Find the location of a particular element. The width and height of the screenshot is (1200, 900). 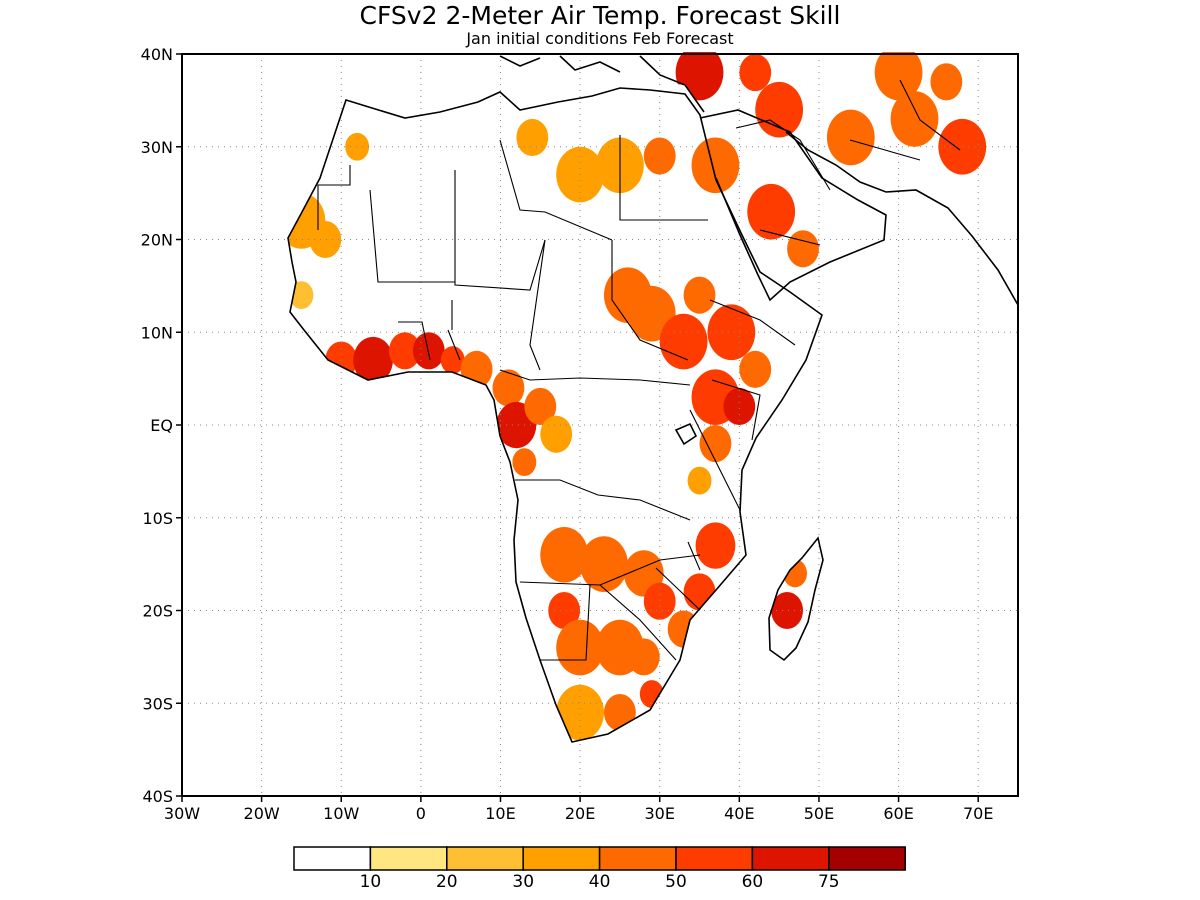

lat-tick-label: 30N is located at coordinates (157, 147).